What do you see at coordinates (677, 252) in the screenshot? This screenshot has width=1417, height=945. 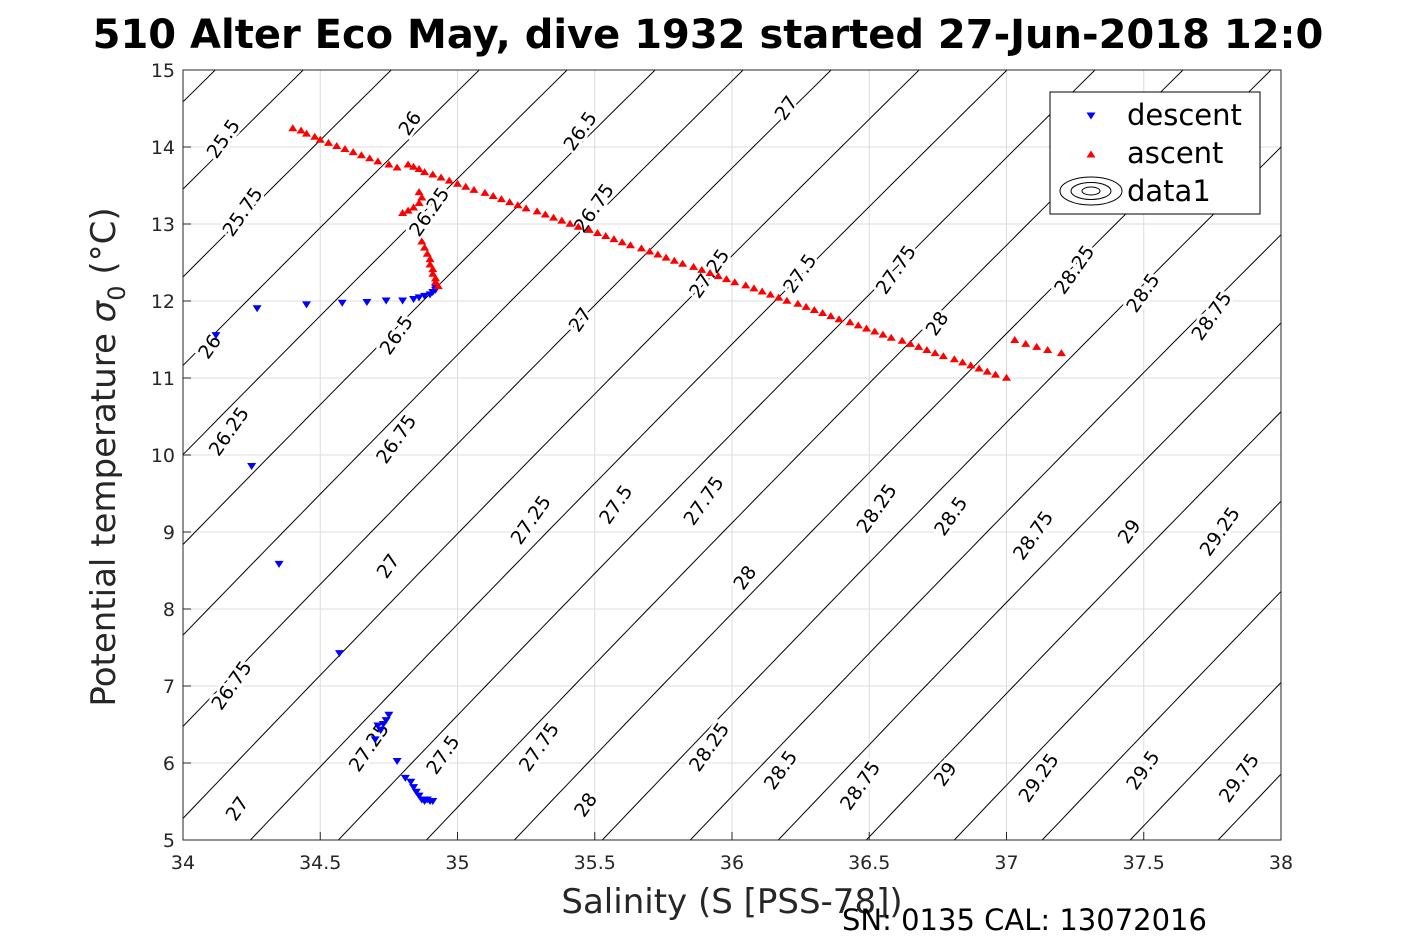 I see `ascent-series` at bounding box center [677, 252].